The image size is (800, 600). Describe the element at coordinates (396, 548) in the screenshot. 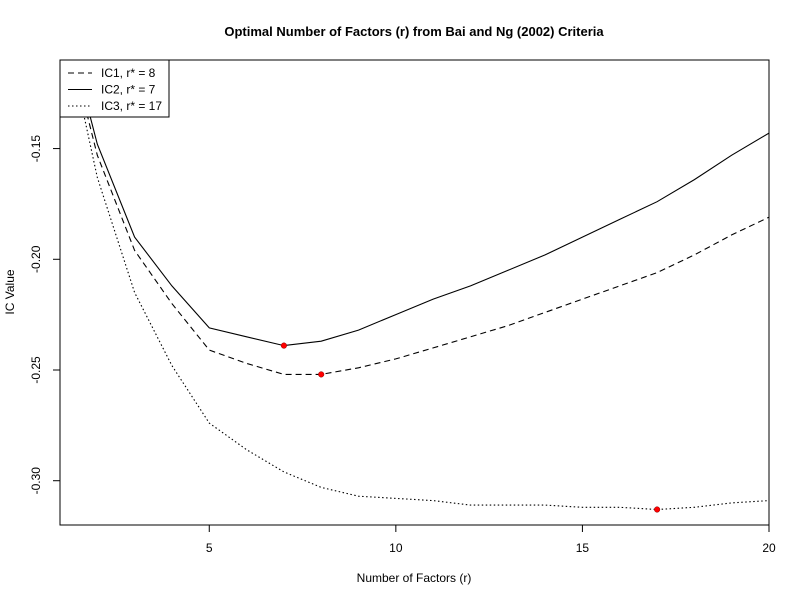

I see `x-tick-label: 10` at that location.